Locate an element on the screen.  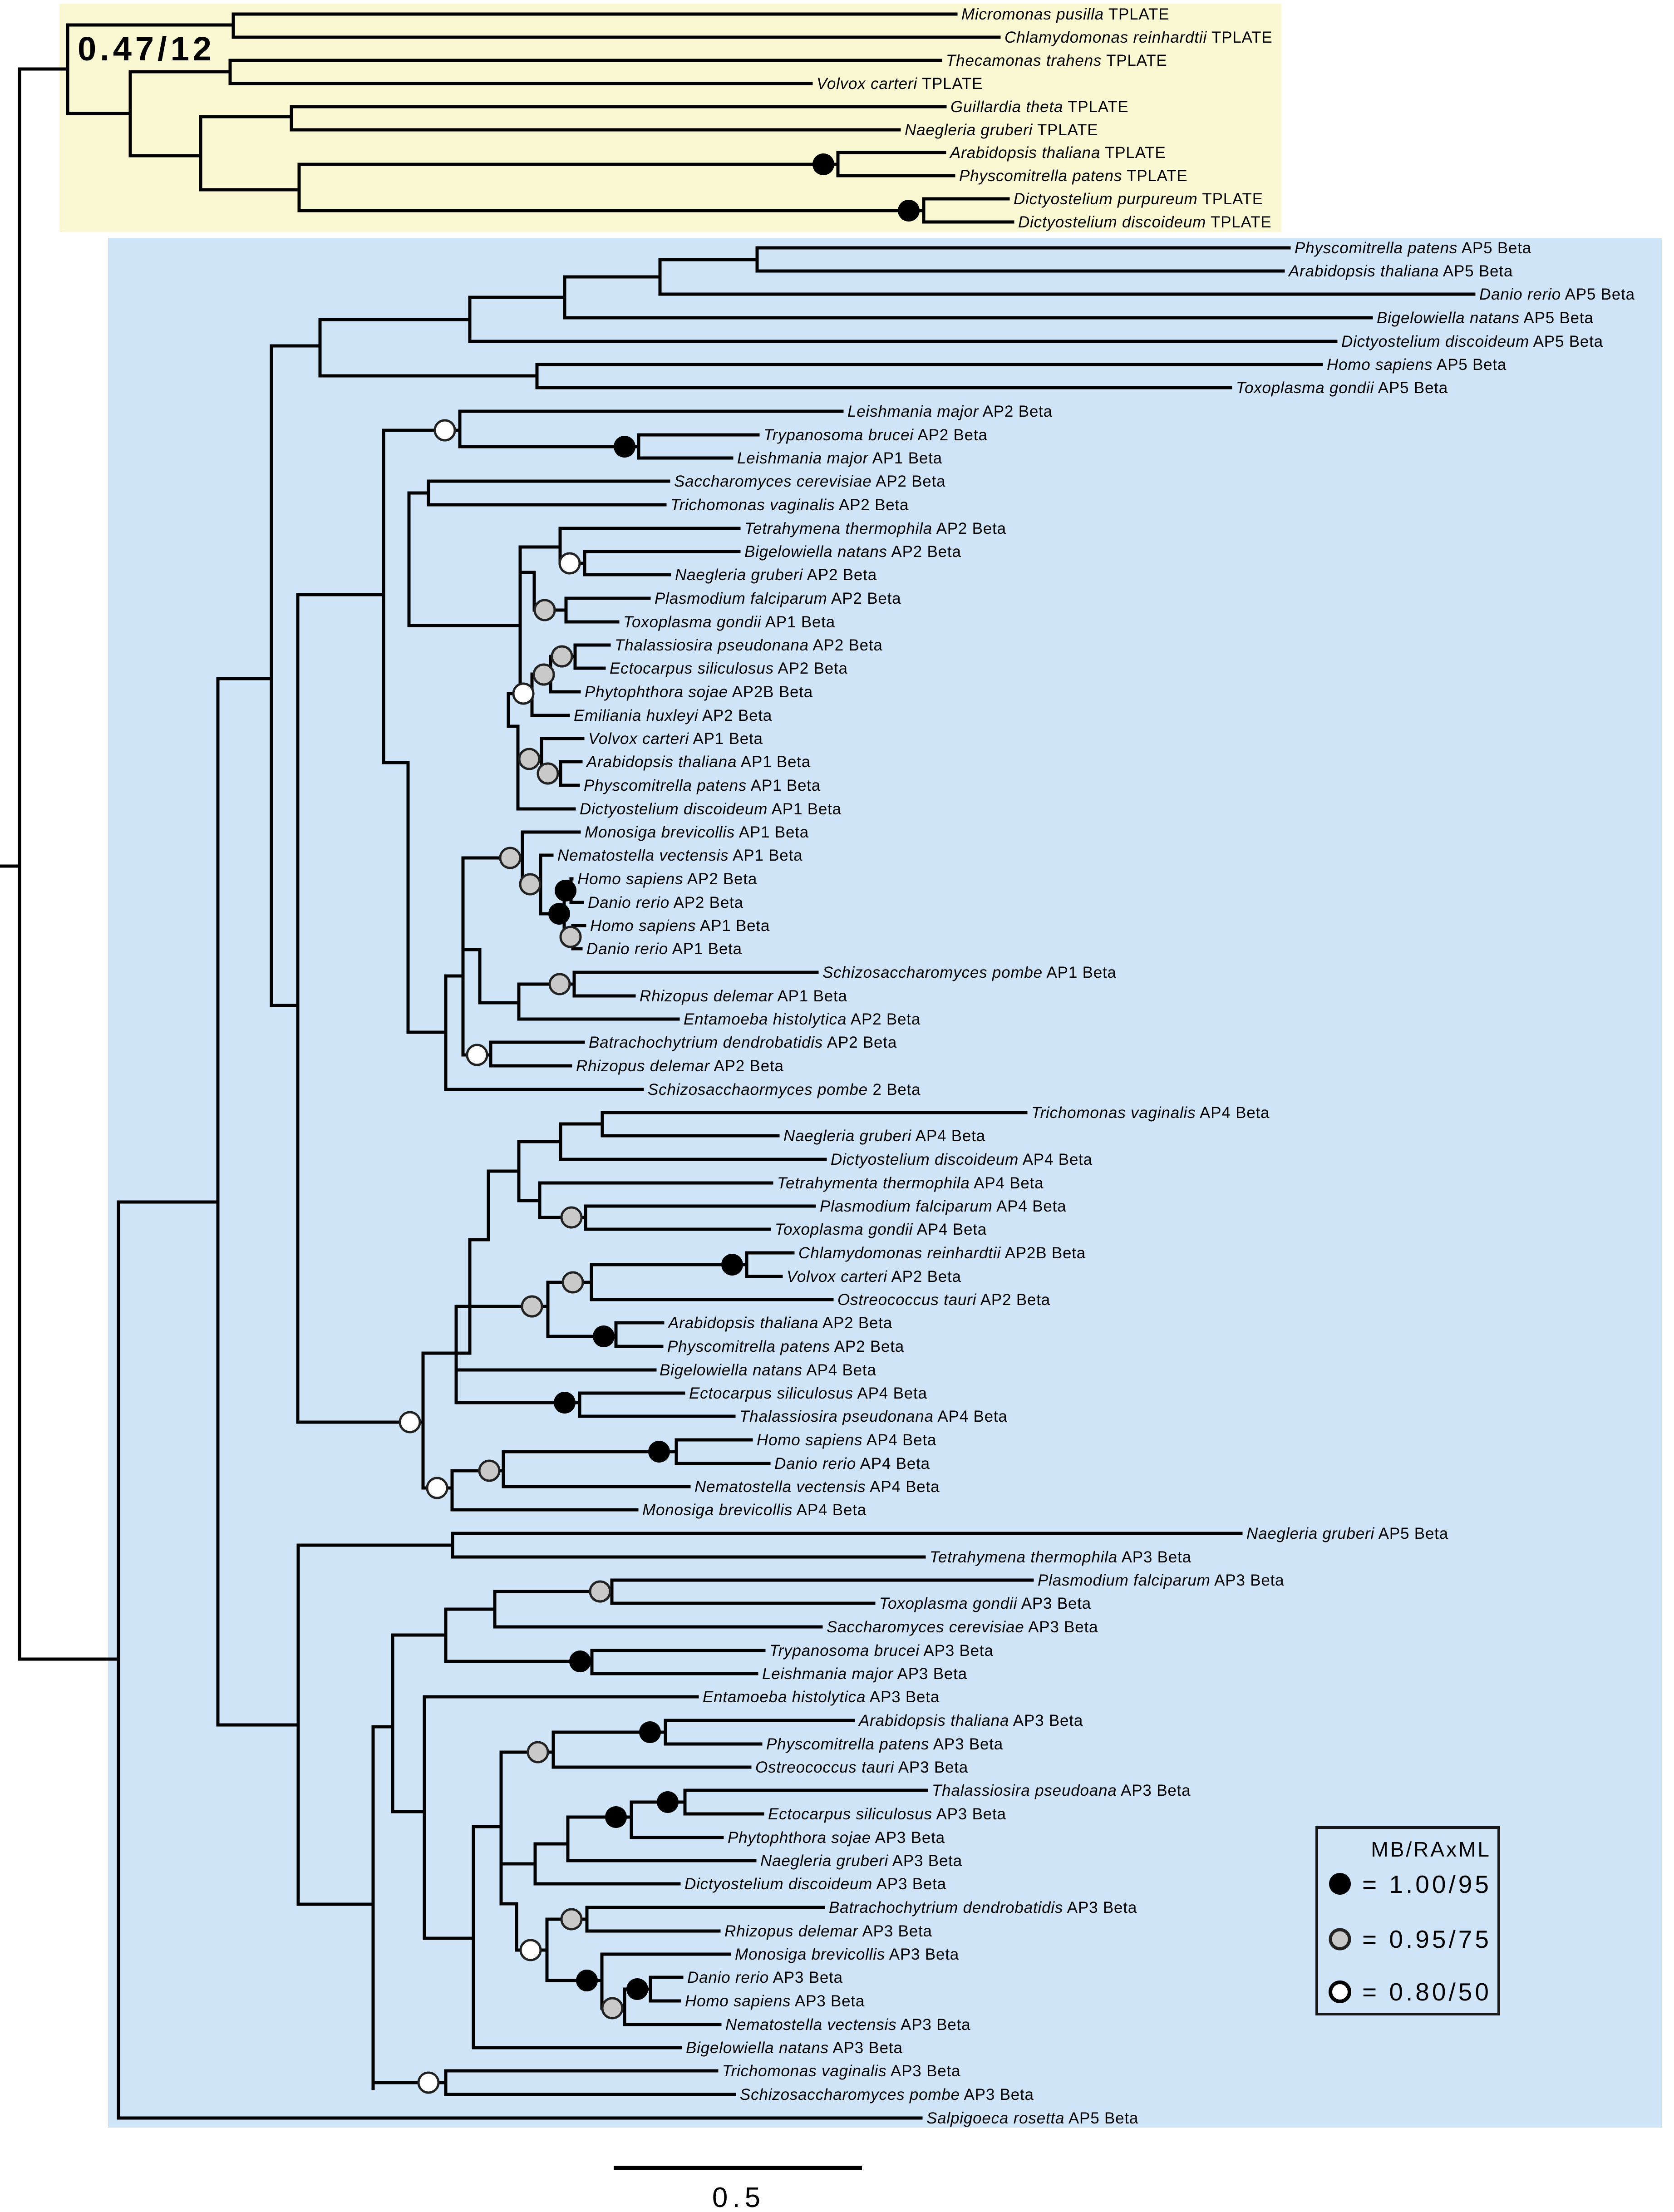
svg-text: Phytophthora sojae AP2B Beta is located at coordinates (699, 692).